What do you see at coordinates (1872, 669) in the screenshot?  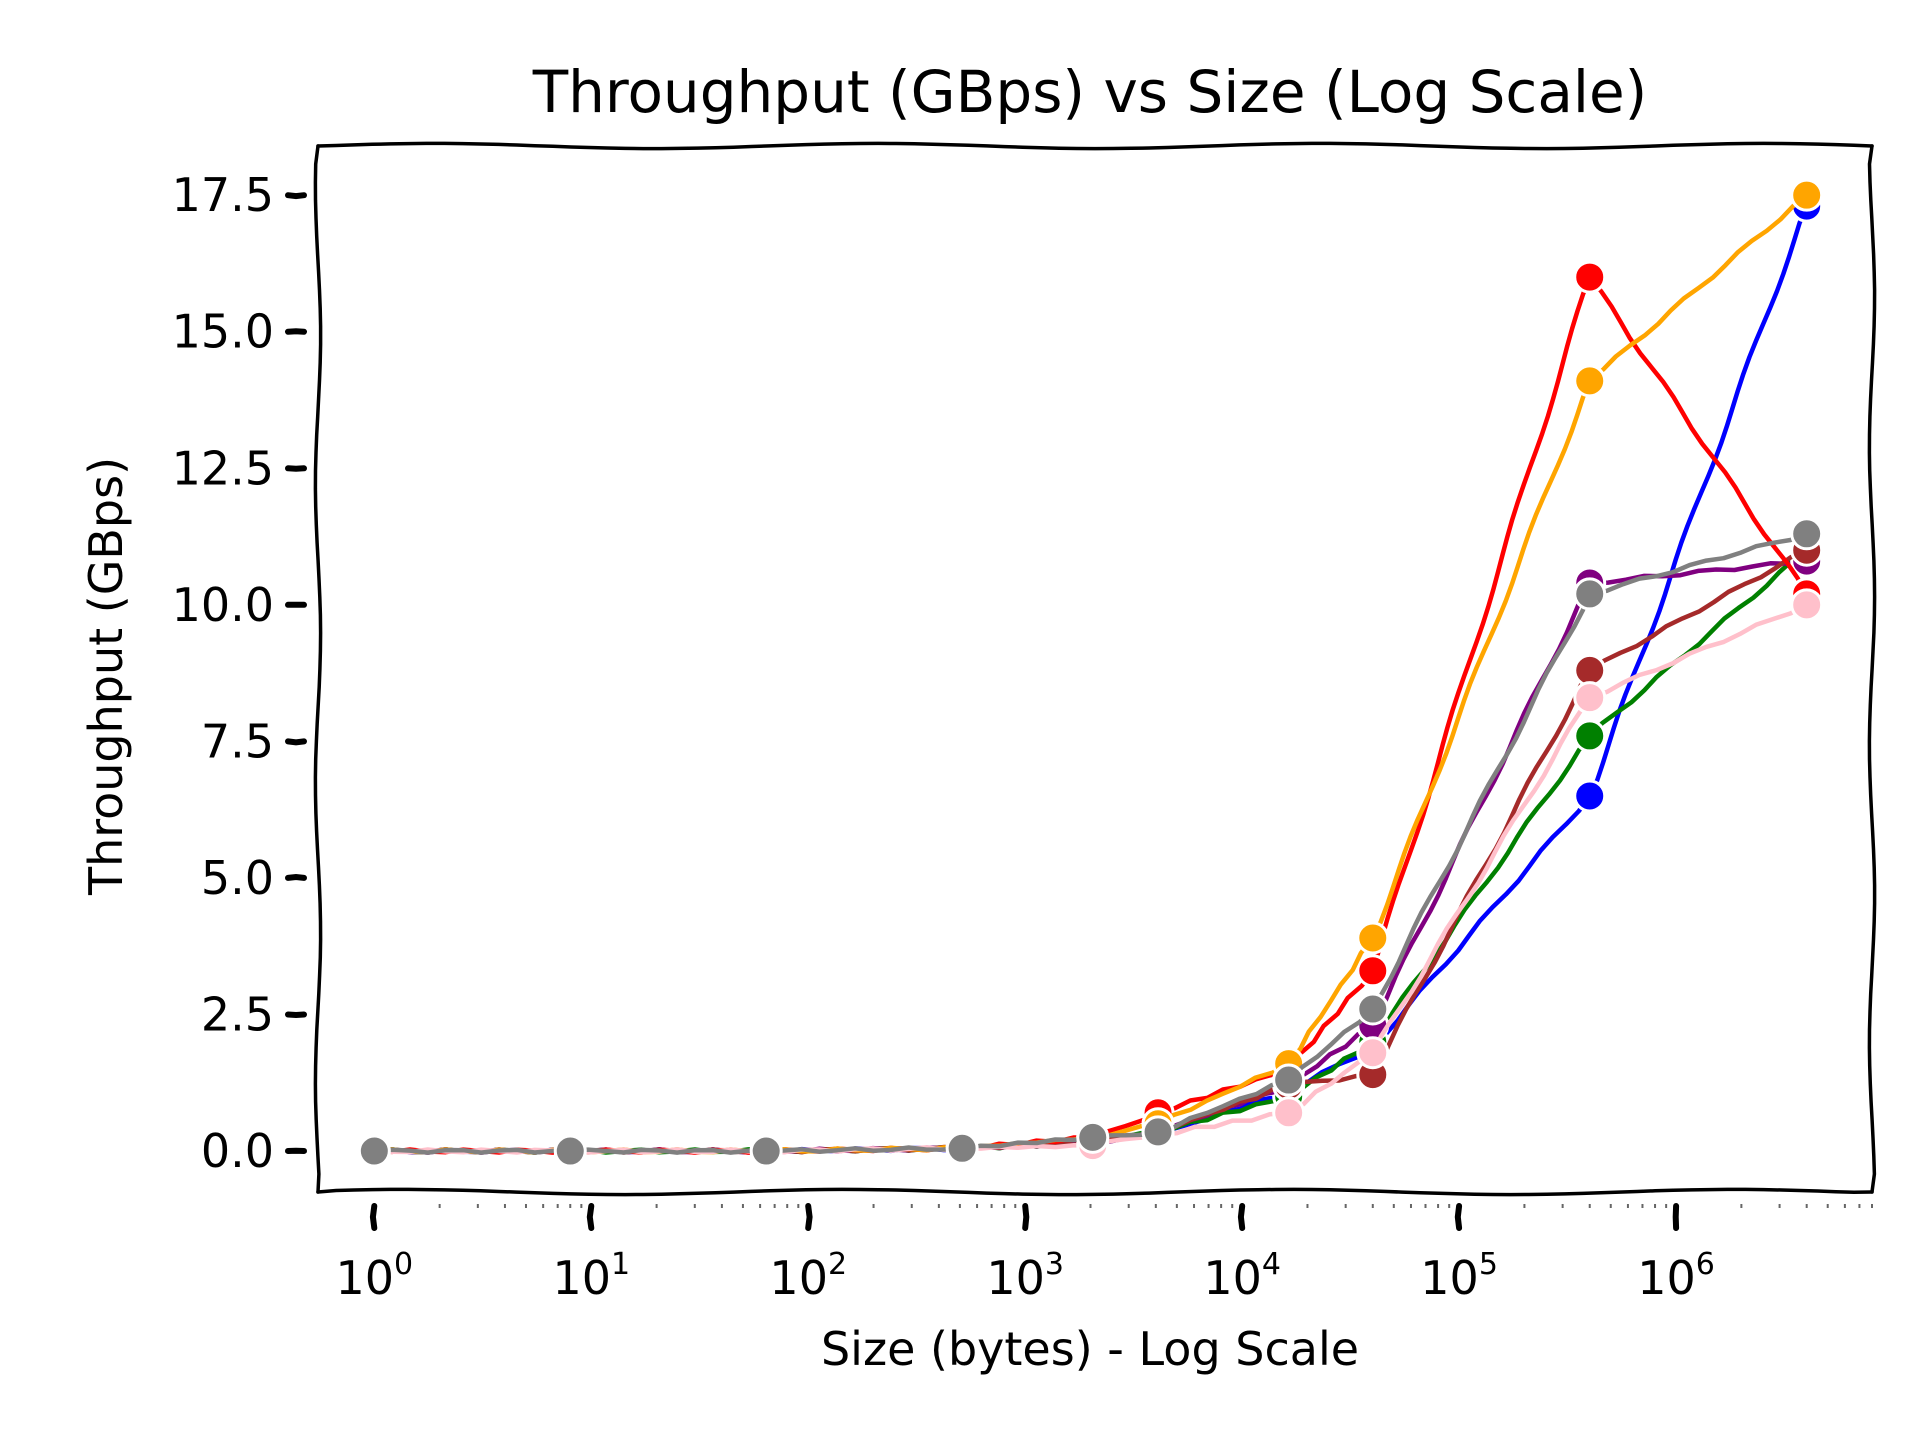 I see `frame-right` at bounding box center [1872, 669].